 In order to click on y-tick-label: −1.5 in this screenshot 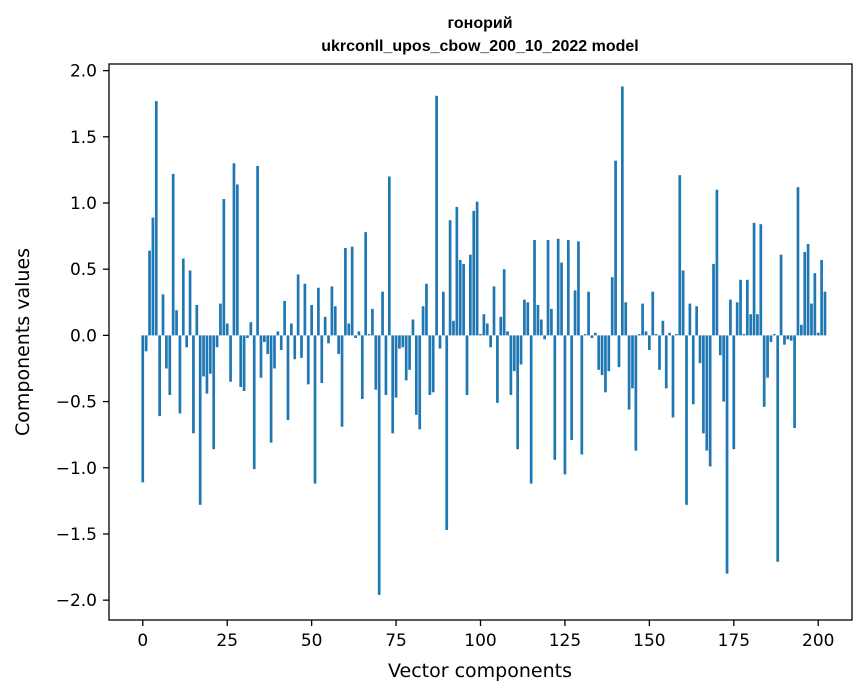, I will do `click(76, 535)`.